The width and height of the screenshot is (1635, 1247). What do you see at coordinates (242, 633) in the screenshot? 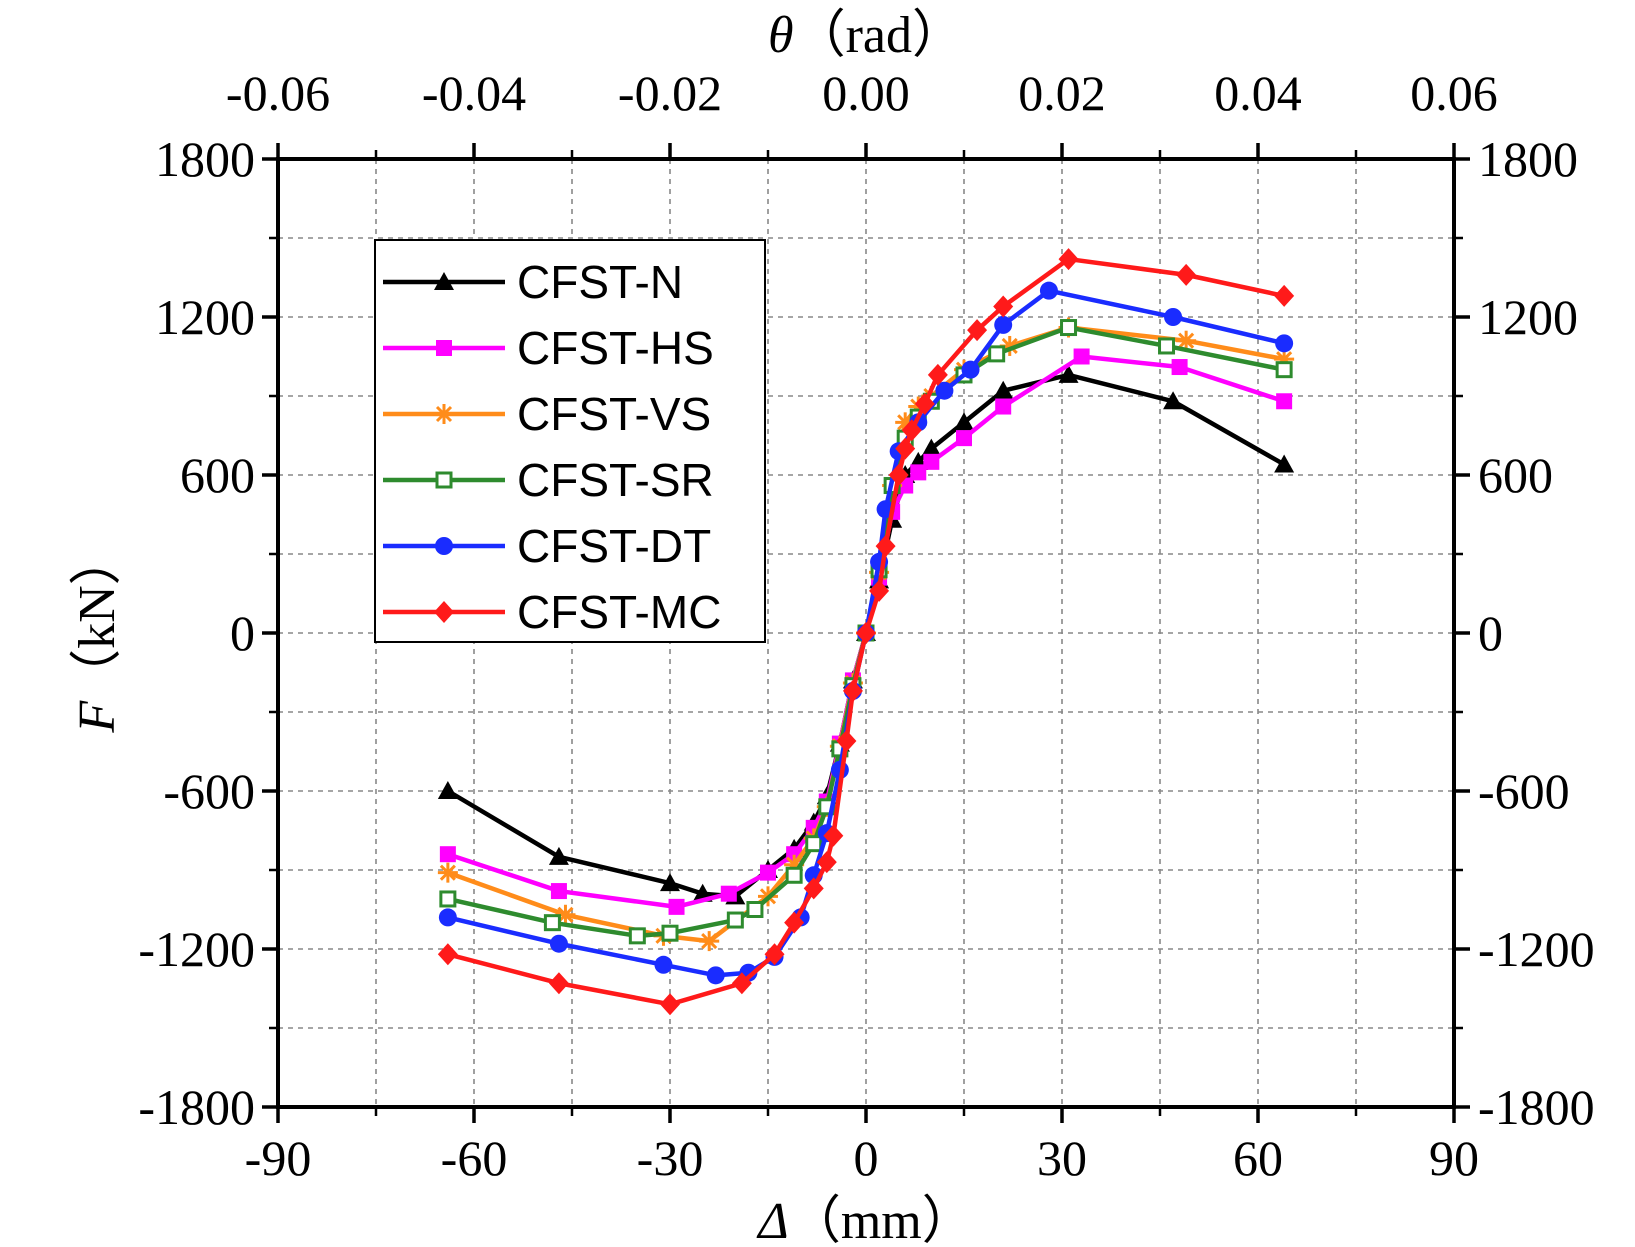
I see `y-tick-label: 0` at bounding box center [242, 633].